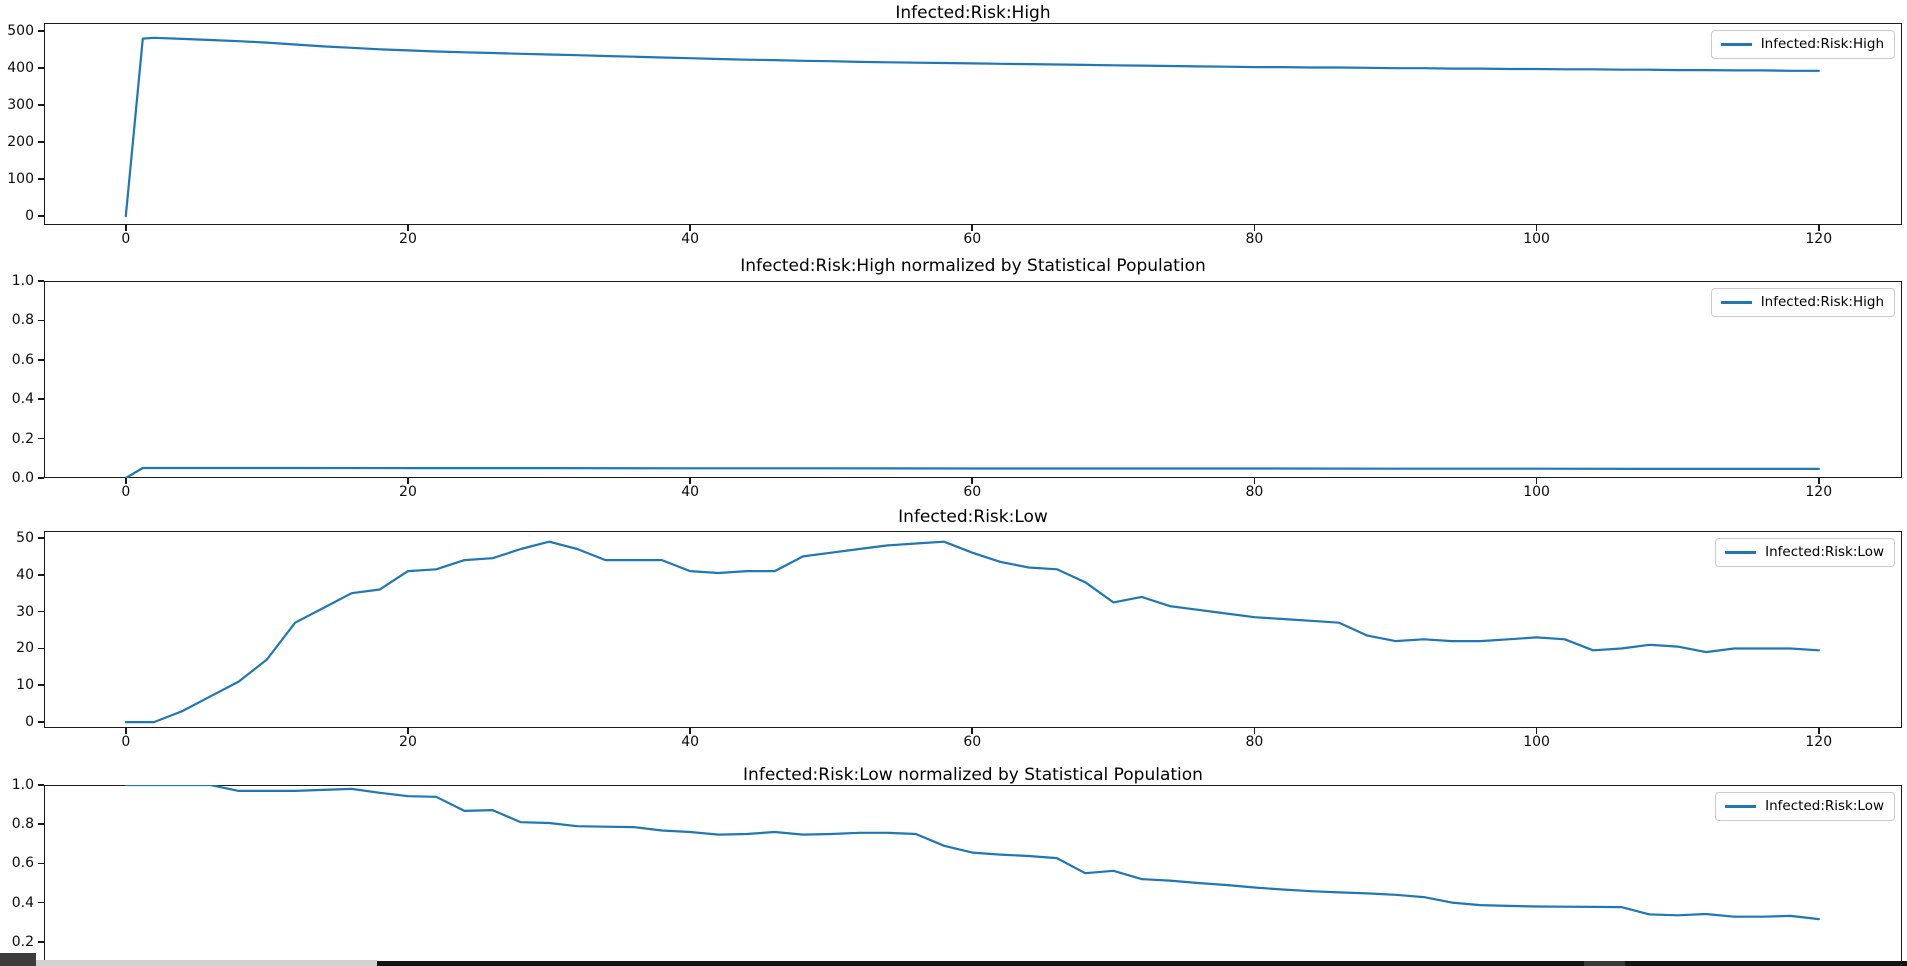 This screenshot has width=1907, height=966. I want to click on y-tick-label: 10, so click(25, 685).